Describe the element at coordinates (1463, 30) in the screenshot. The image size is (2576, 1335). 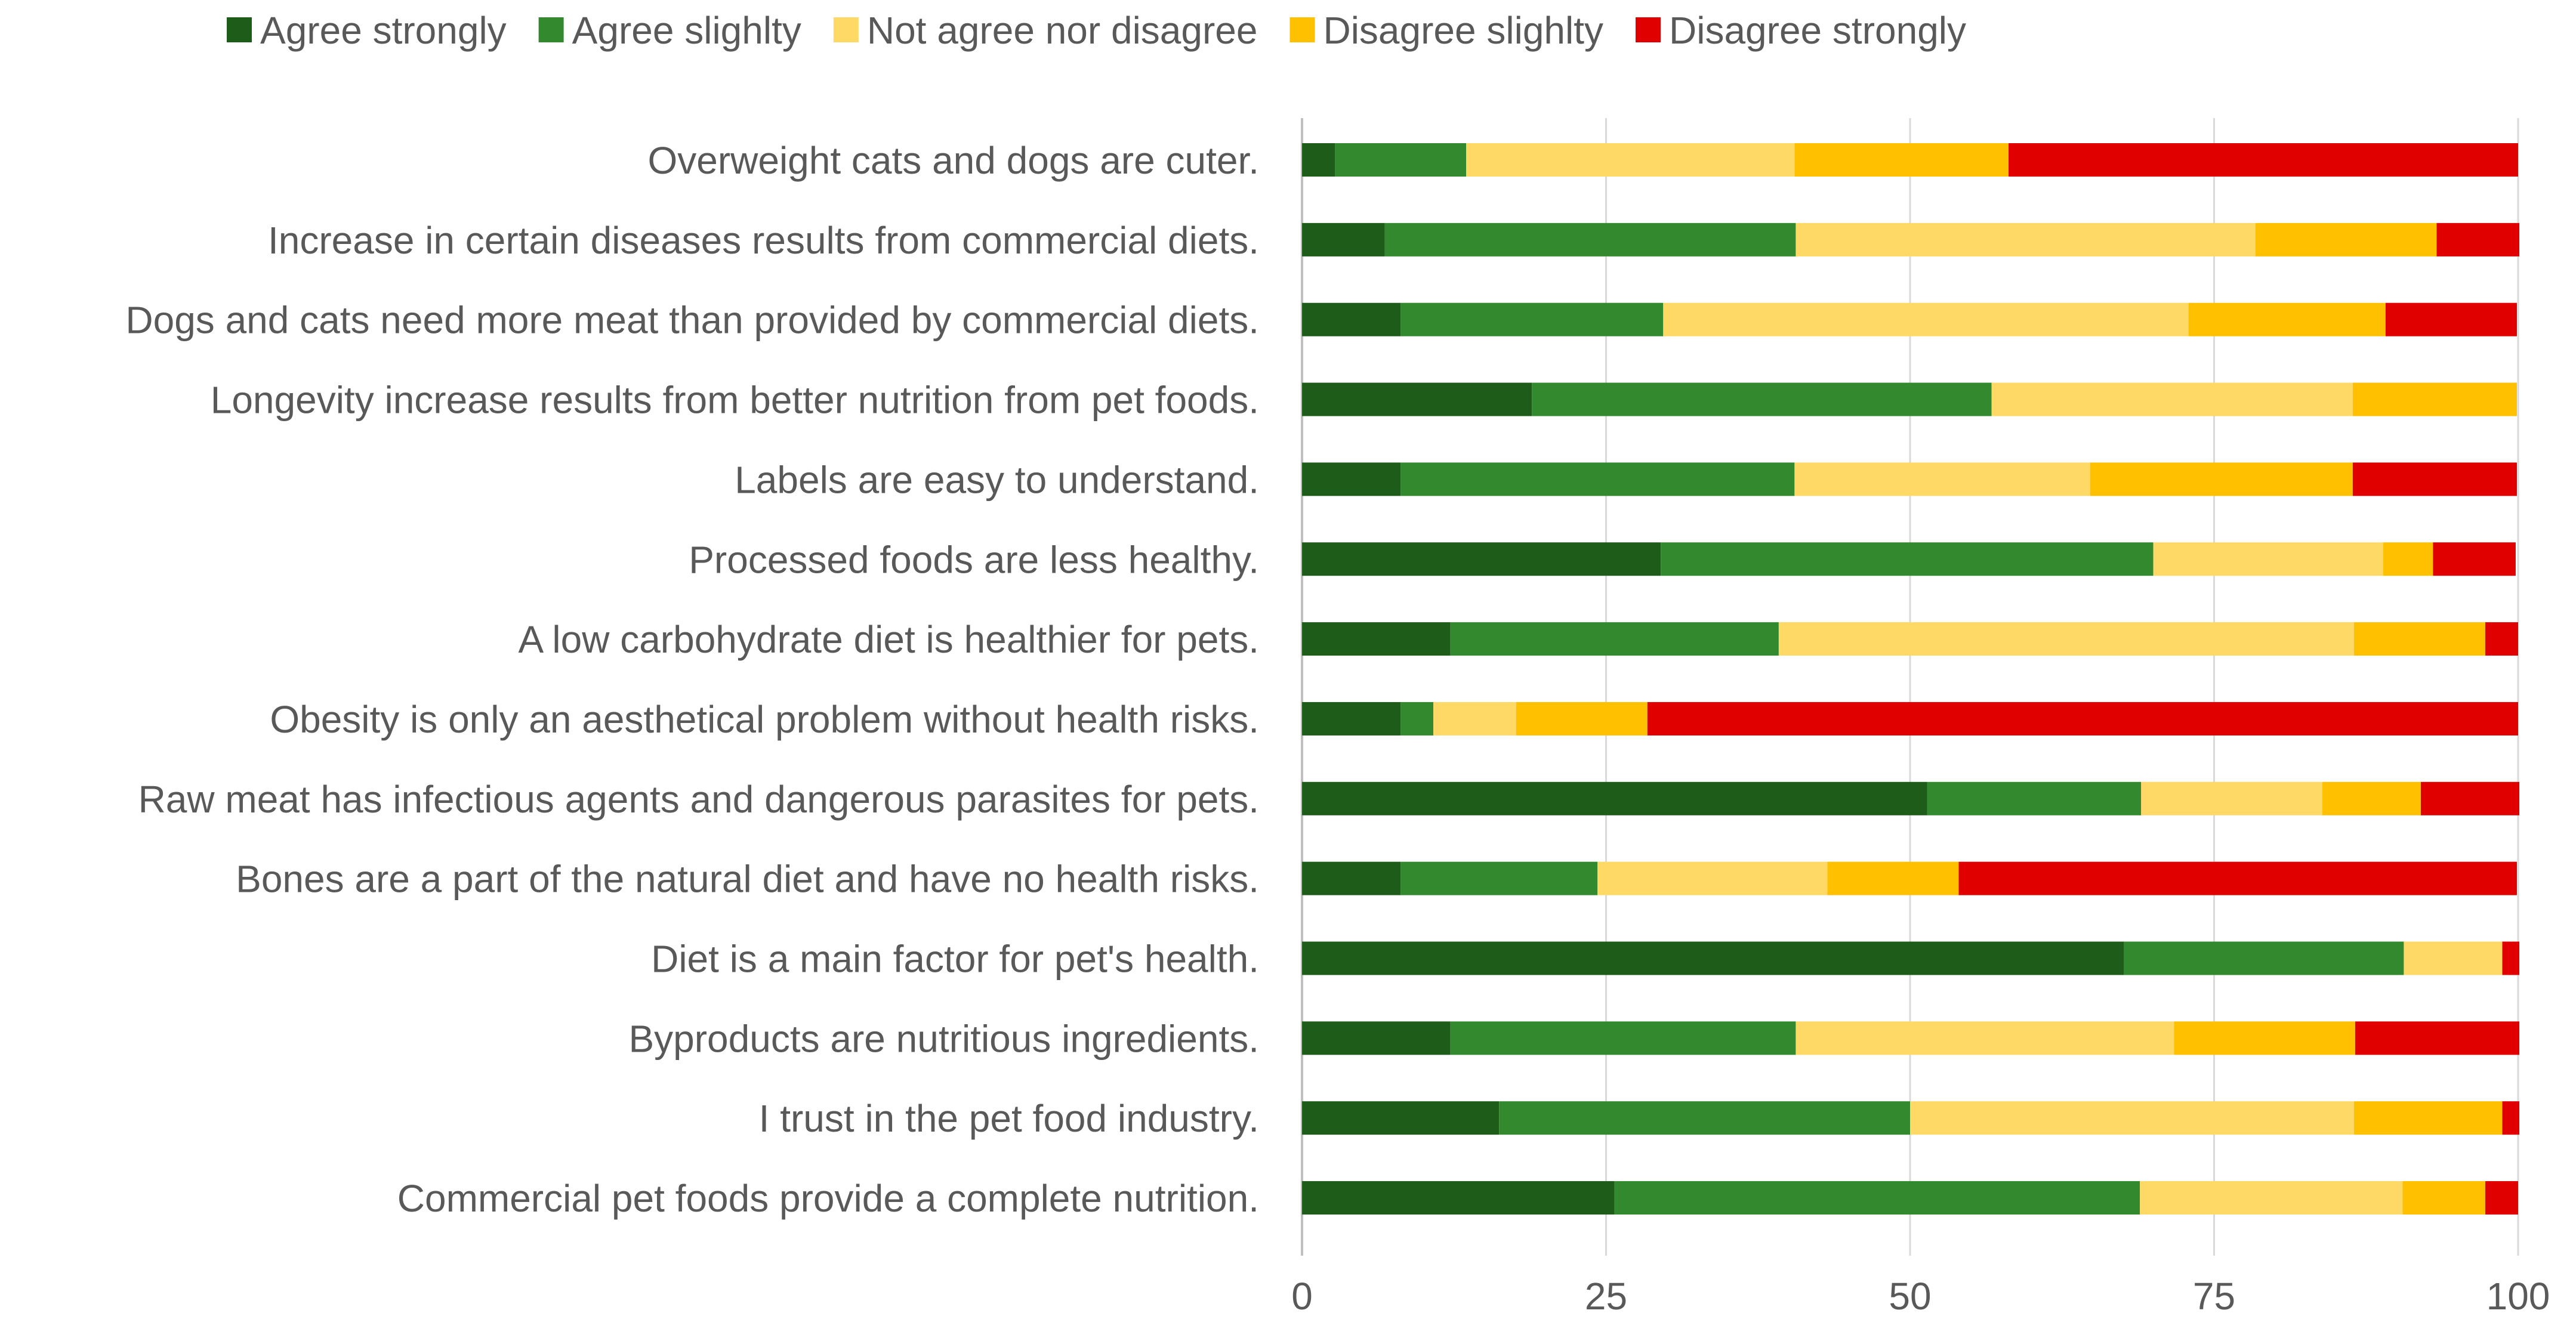
I see `legend-label: Disagree slighlty` at that location.